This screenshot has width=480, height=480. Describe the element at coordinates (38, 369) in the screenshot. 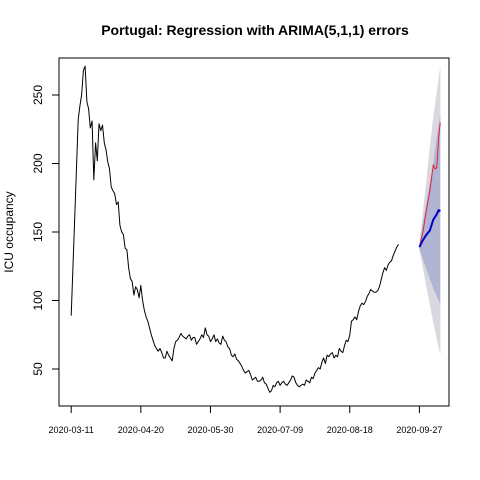

I see `y-tick-label: 50` at that location.